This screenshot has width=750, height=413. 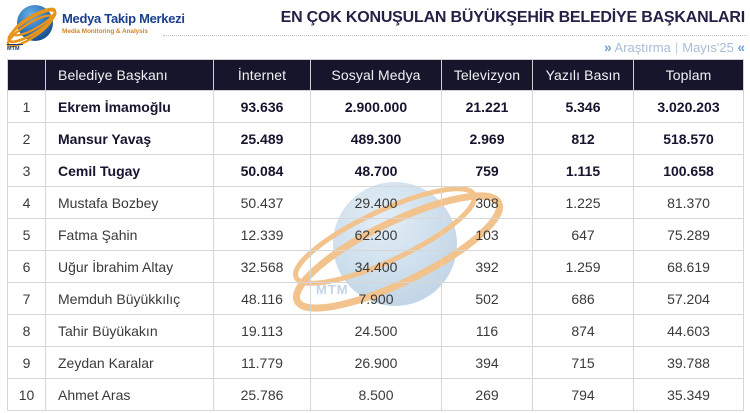 What do you see at coordinates (487, 266) in the screenshot?
I see `value-cell: 392` at bounding box center [487, 266].